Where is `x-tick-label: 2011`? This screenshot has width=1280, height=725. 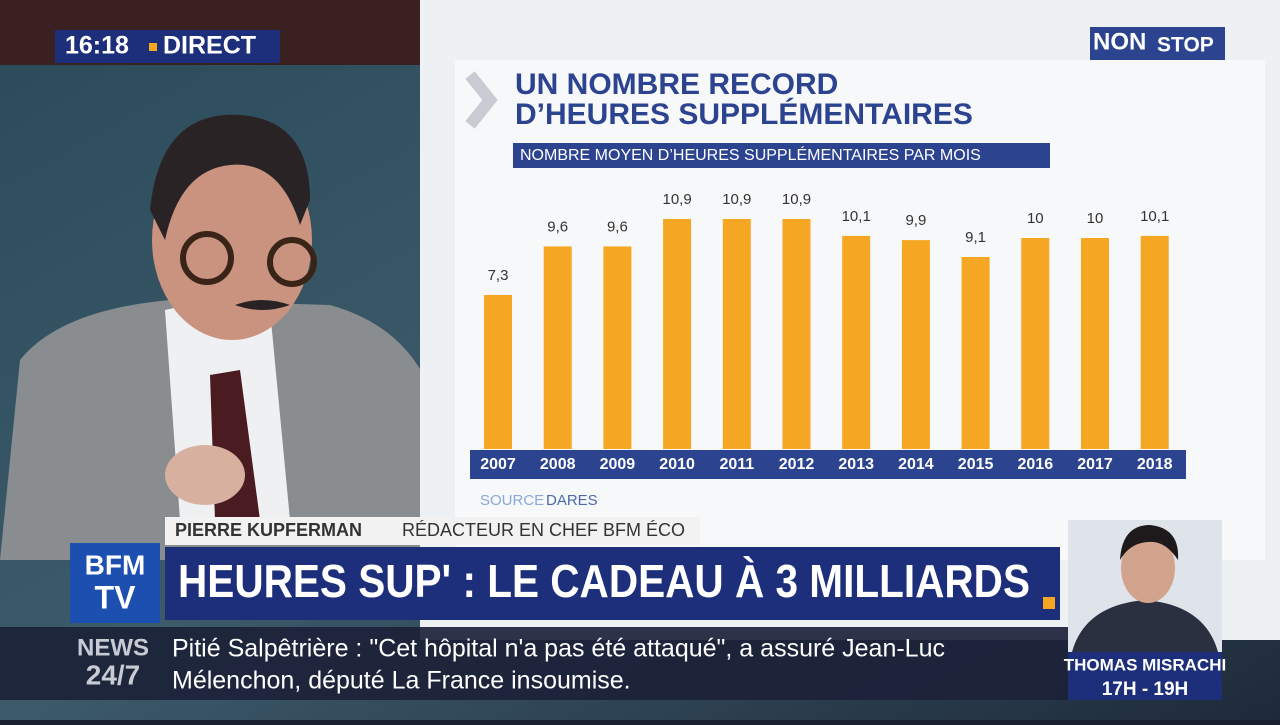 x-tick-label: 2011 is located at coordinates (736, 464).